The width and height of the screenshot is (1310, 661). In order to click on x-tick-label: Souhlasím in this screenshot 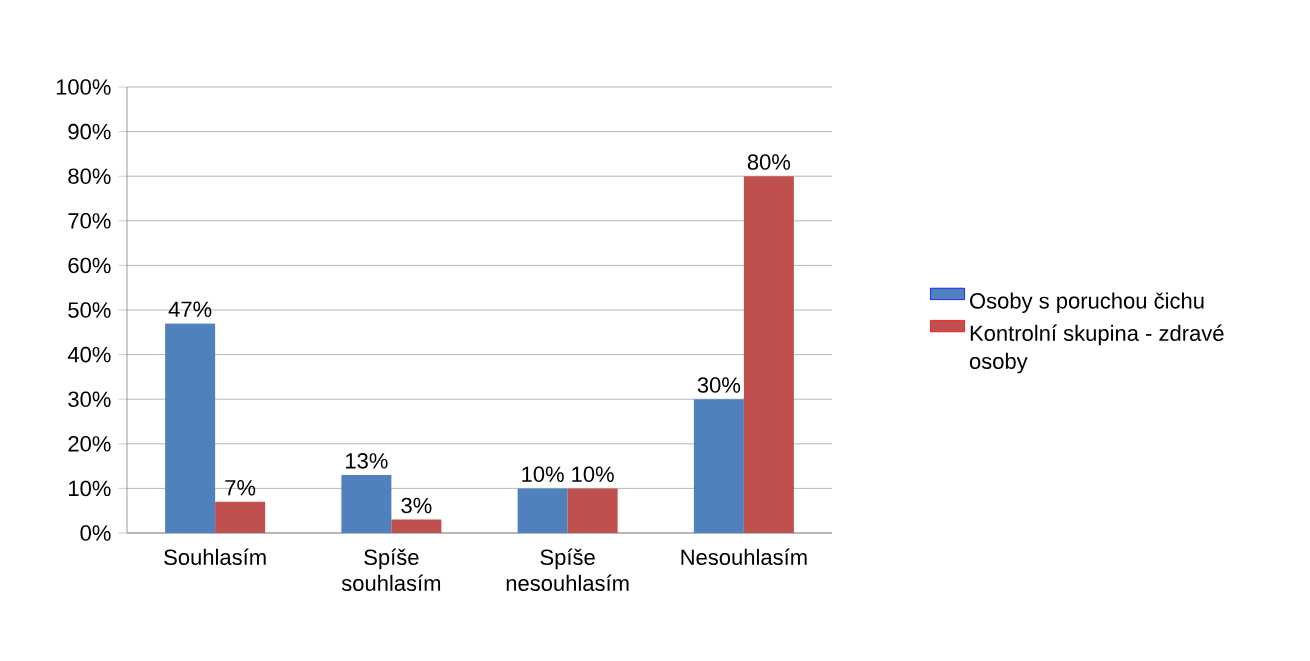, I will do `click(215, 557)`.